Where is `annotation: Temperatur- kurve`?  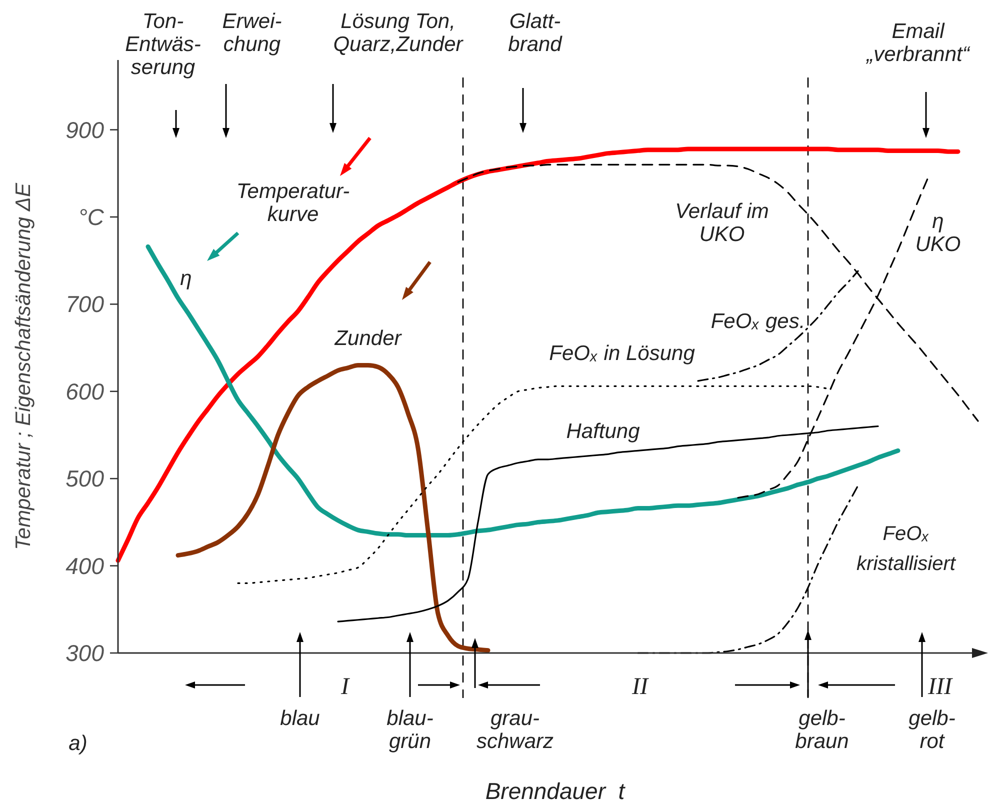 annotation: Temperatur- kurve is located at coordinates (293, 203).